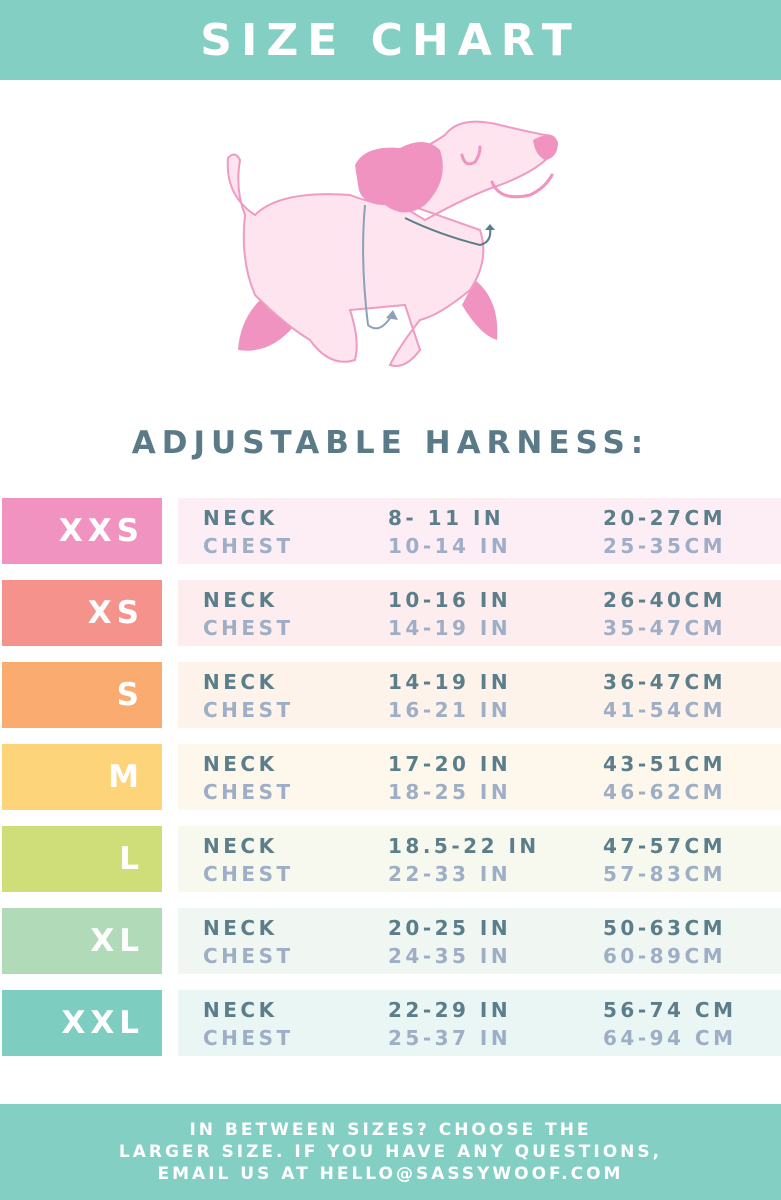 The image size is (781, 1200). I want to click on neck-cm: 47-57CM, so click(665, 846).